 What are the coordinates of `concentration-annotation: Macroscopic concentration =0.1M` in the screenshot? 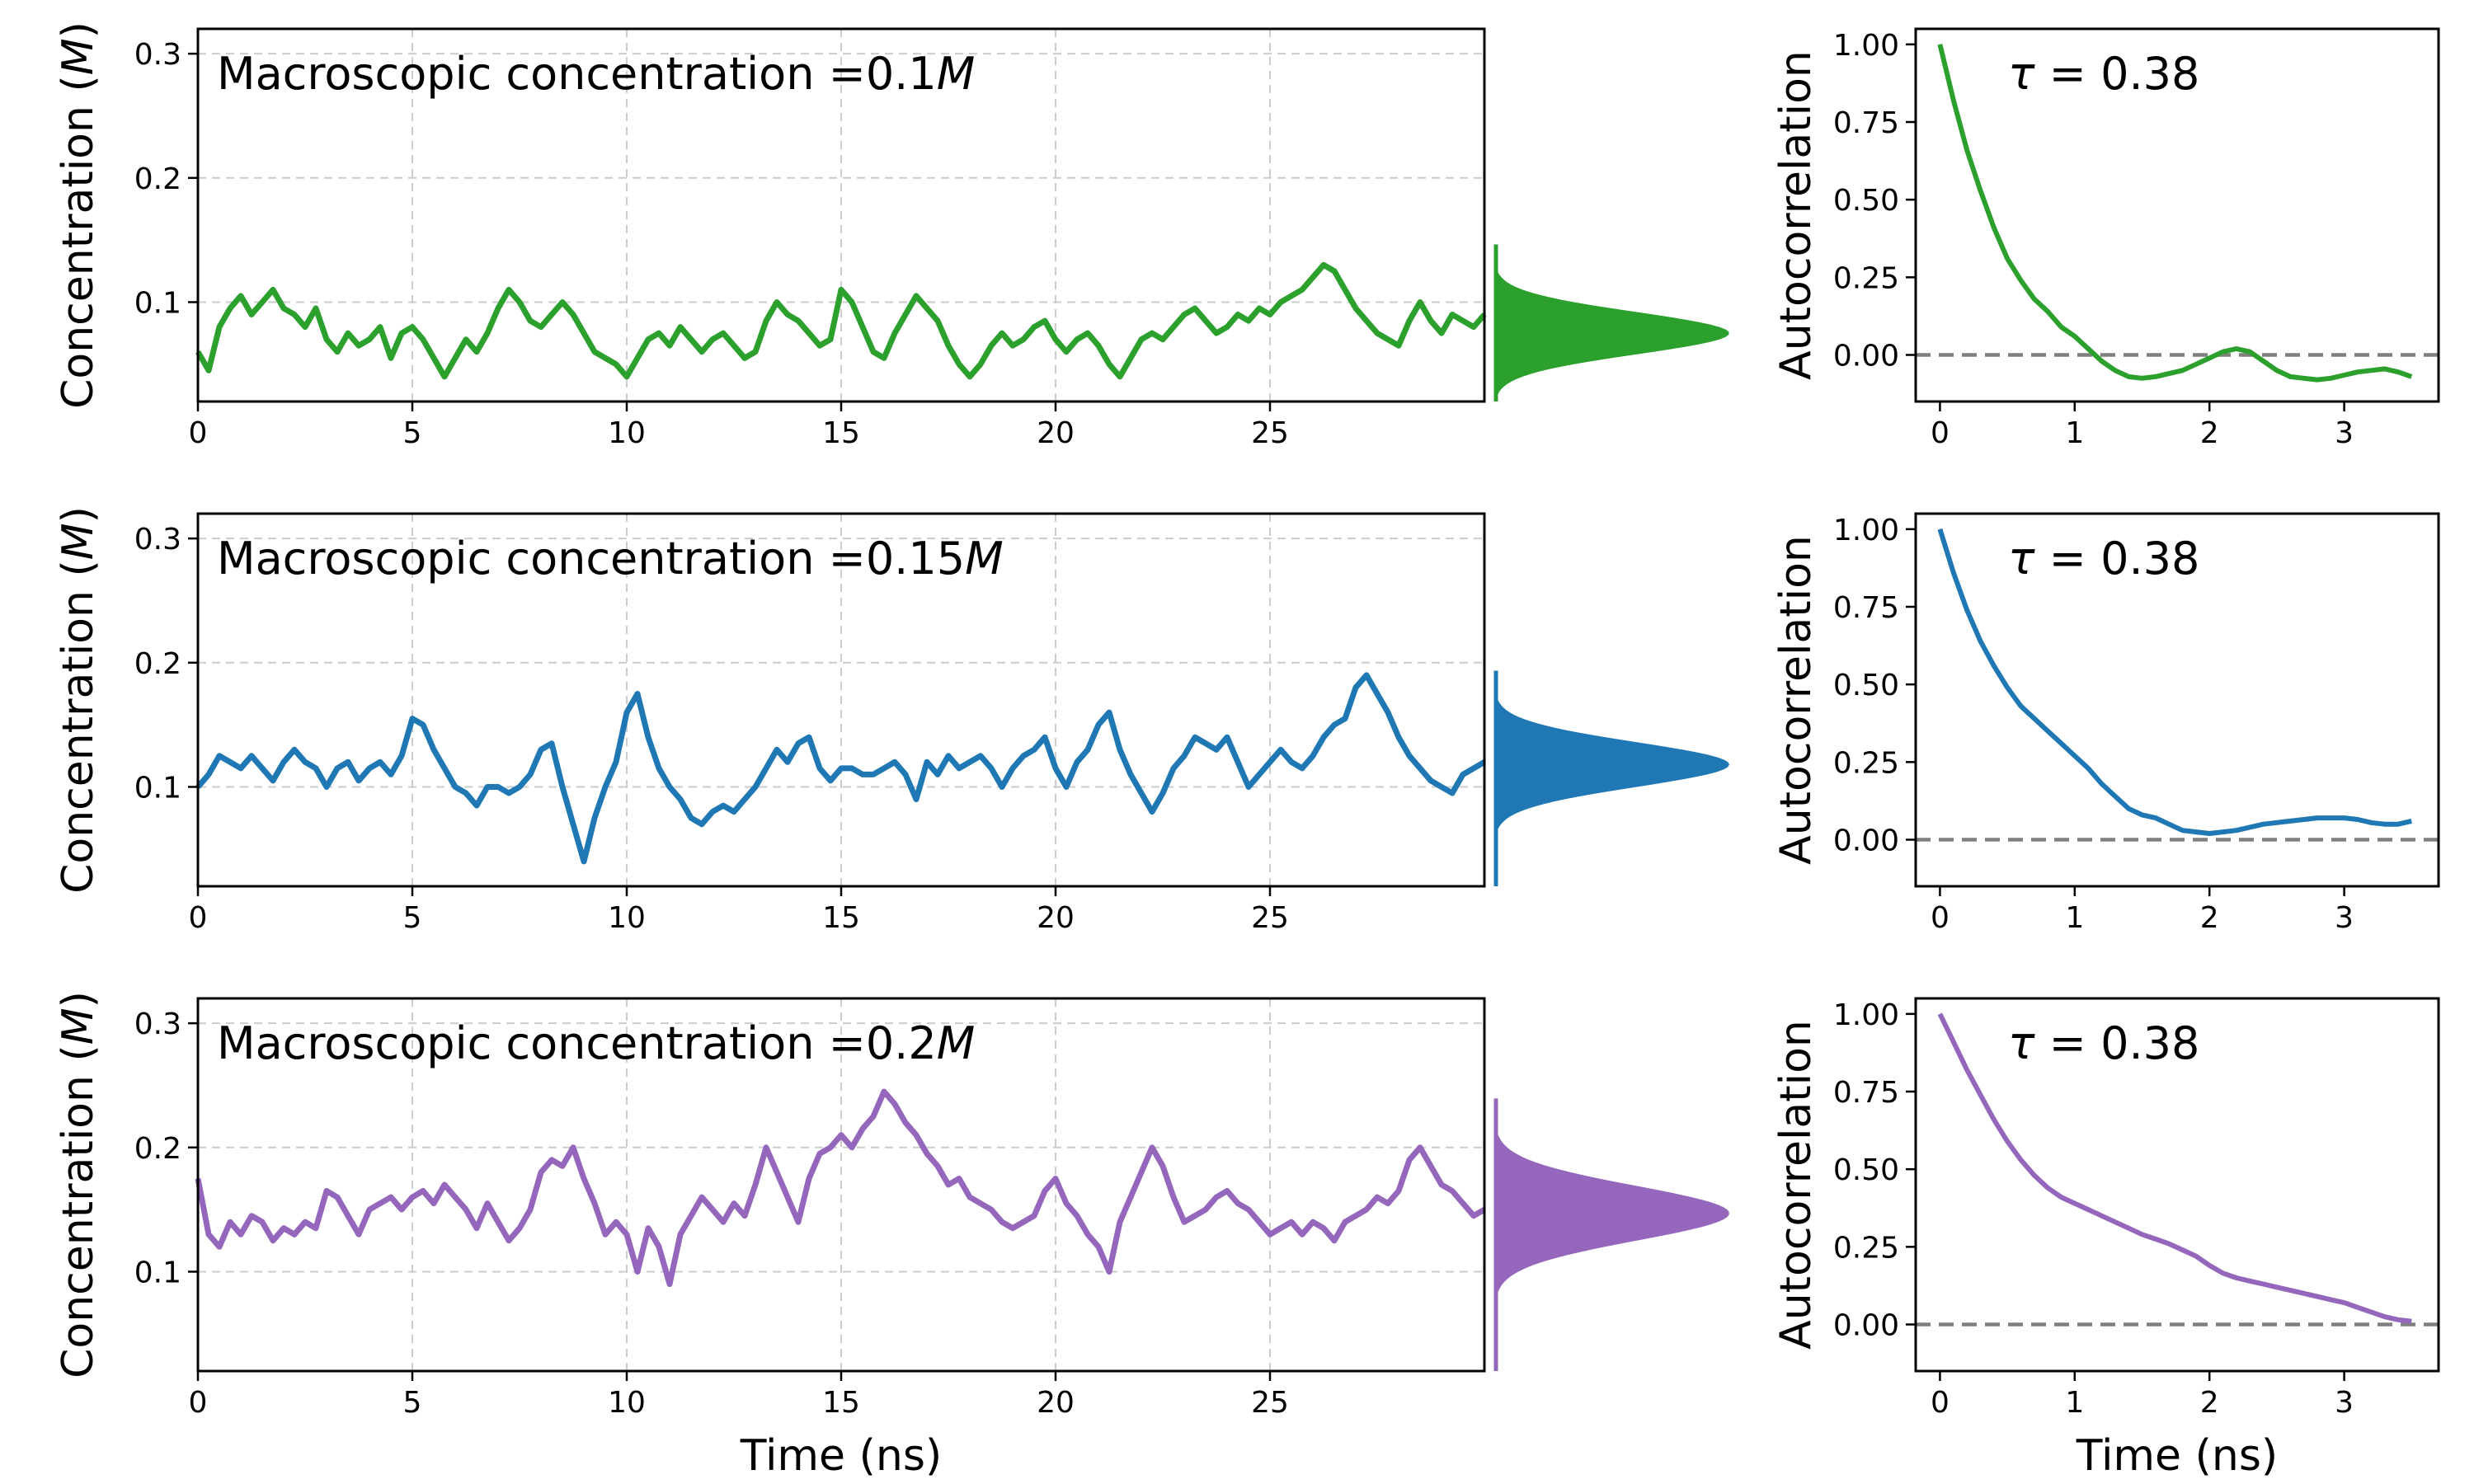 It's located at (596, 74).